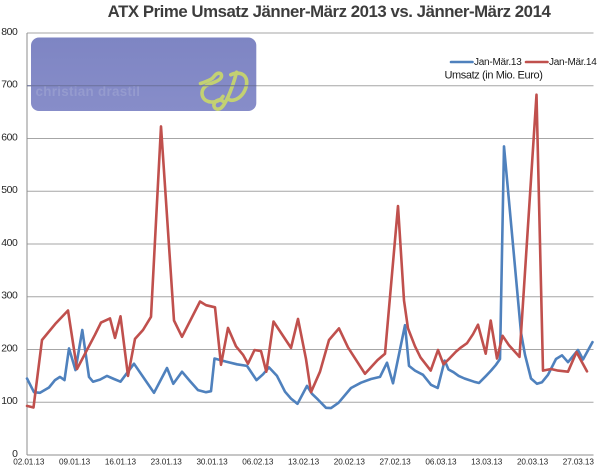  What do you see at coordinates (579, 462) in the screenshot?
I see `svg-text: 27.03.13` at bounding box center [579, 462].